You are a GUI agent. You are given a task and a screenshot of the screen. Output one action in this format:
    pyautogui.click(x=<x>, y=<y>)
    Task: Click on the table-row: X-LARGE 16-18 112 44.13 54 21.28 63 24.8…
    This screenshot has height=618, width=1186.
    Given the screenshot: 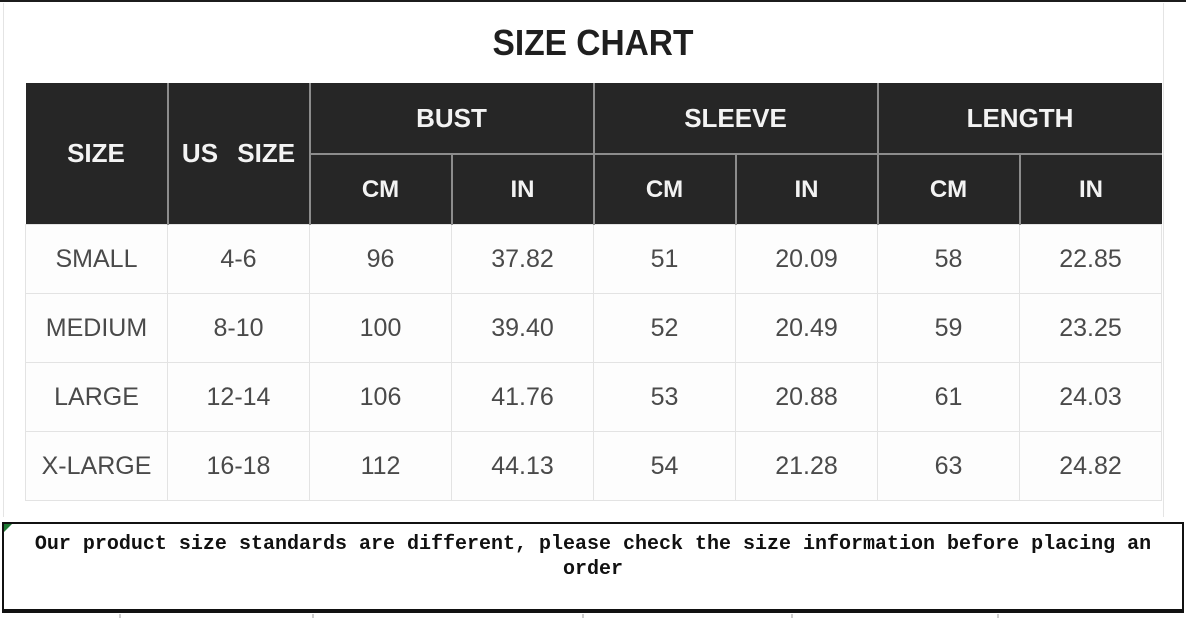 What is the action you would take?
    pyautogui.click(x=594, y=466)
    